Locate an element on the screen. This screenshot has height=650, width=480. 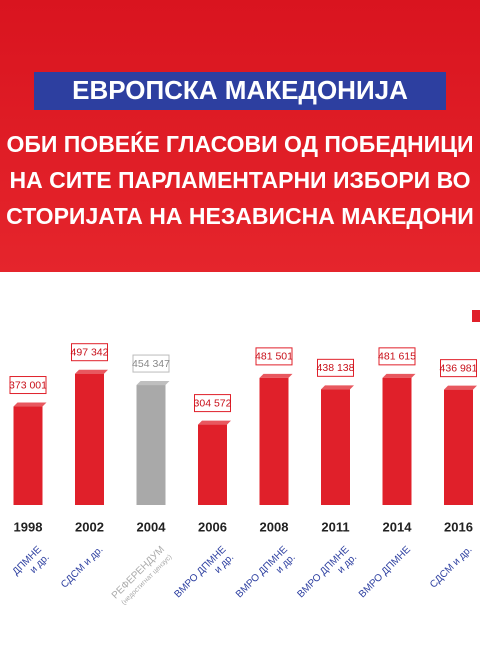
badge: ЕВРОПСКА МАКЕДОНИЈА is located at coordinates (240, 90).